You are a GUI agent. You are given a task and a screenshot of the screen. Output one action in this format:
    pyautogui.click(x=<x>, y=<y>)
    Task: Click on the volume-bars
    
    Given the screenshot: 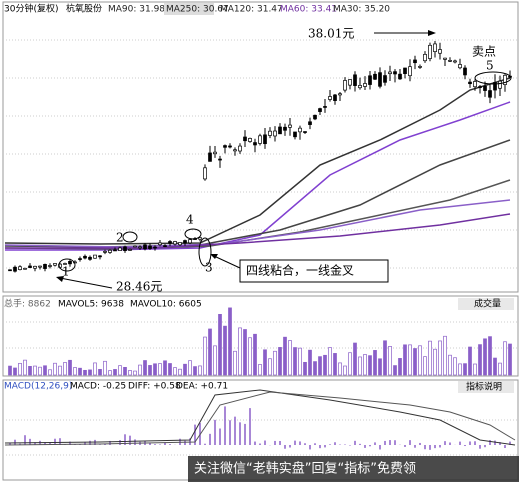 What is the action you would take?
    pyautogui.click(x=260, y=341)
    